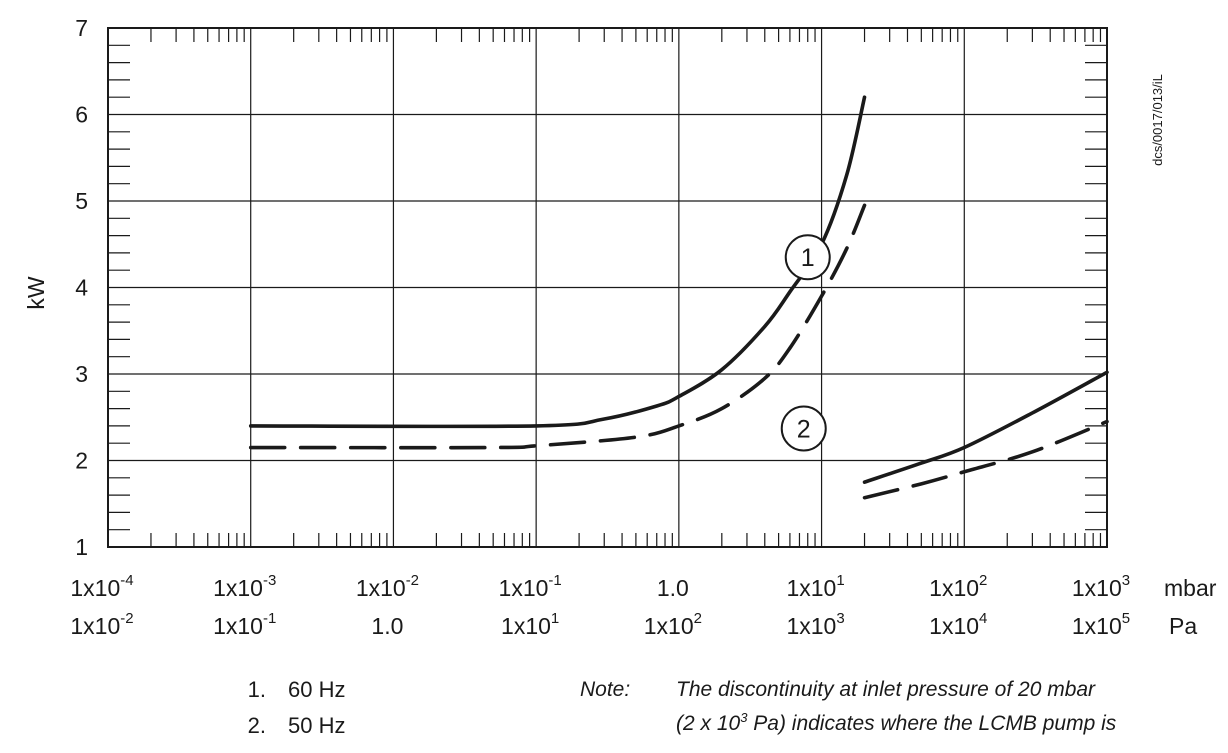 Image resolution: width=1228 pixels, height=753 pixels. Describe the element at coordinates (815, 624) in the screenshot. I see `x-tick-label-pa: 1x10³` at that location.